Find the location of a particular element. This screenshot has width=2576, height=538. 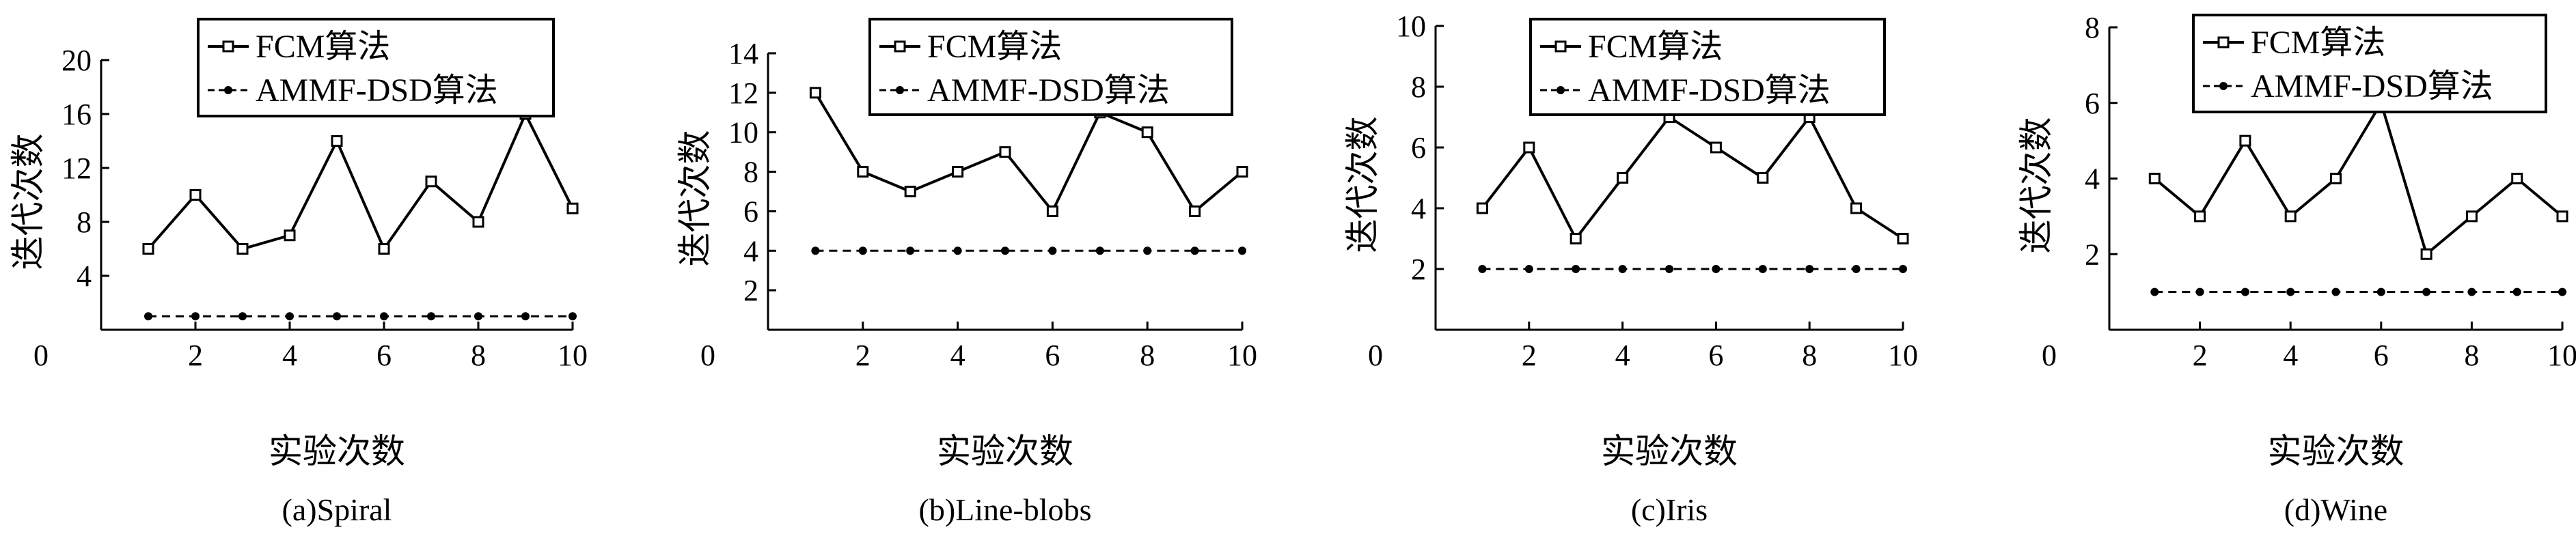

y-tick-label: 12 is located at coordinates (743, 93).